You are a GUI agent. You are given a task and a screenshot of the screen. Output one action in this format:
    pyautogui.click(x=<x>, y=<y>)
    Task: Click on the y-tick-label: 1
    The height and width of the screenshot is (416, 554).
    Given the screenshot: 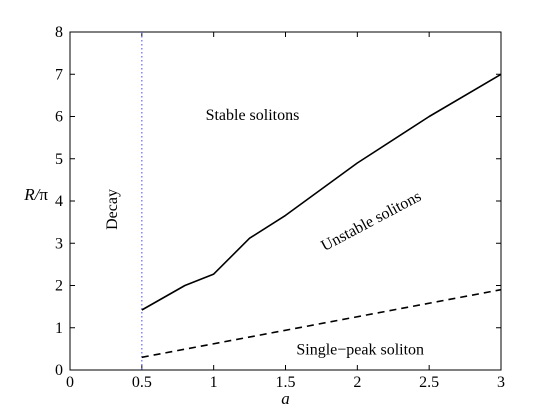 What is the action you would take?
    pyautogui.click(x=59, y=328)
    